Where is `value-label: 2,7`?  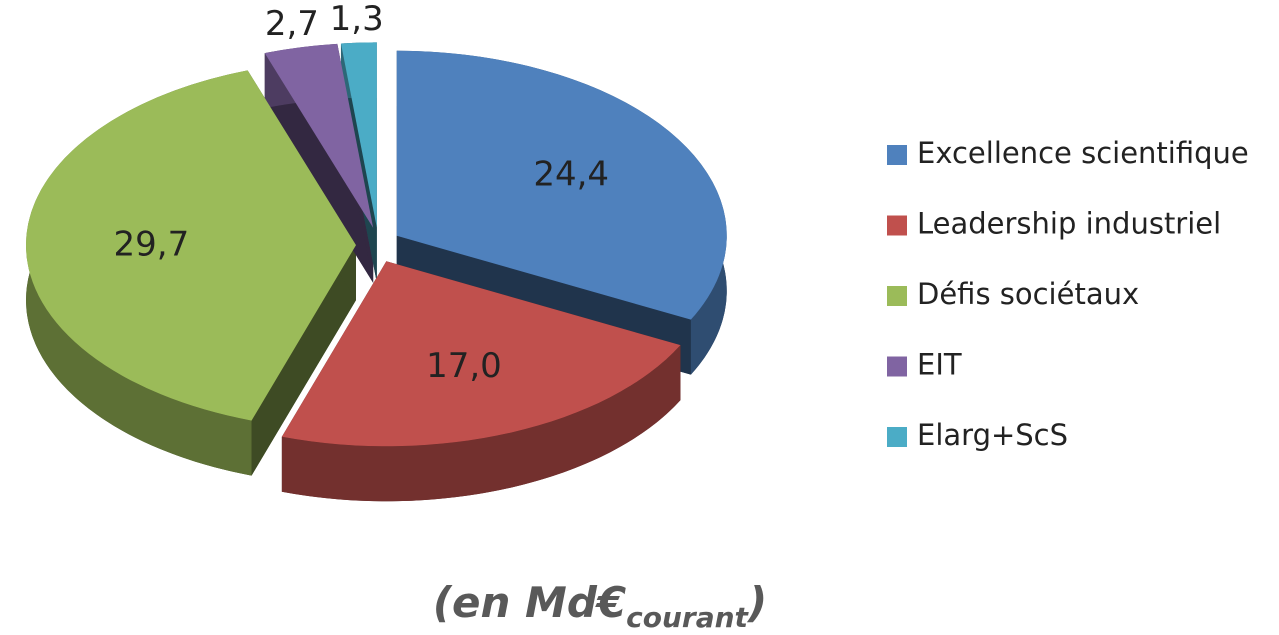 value-label: 2,7 is located at coordinates (292, 24).